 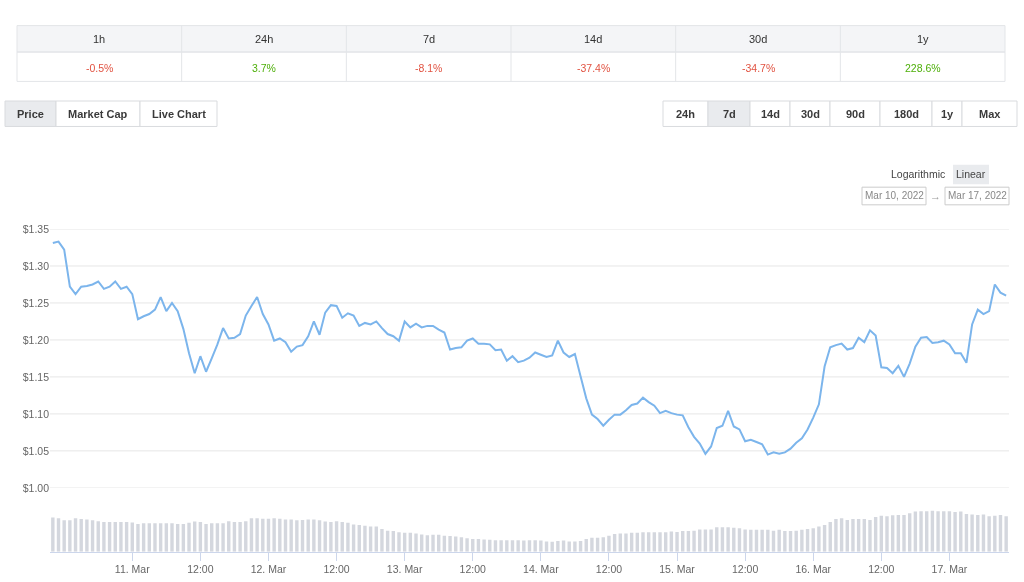 I want to click on text: Price, so click(x=30, y=114).